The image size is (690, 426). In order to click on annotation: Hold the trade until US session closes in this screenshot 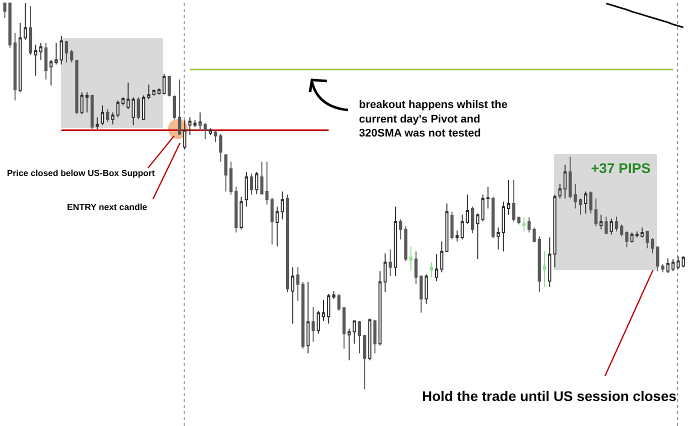, I will do `click(549, 396)`.